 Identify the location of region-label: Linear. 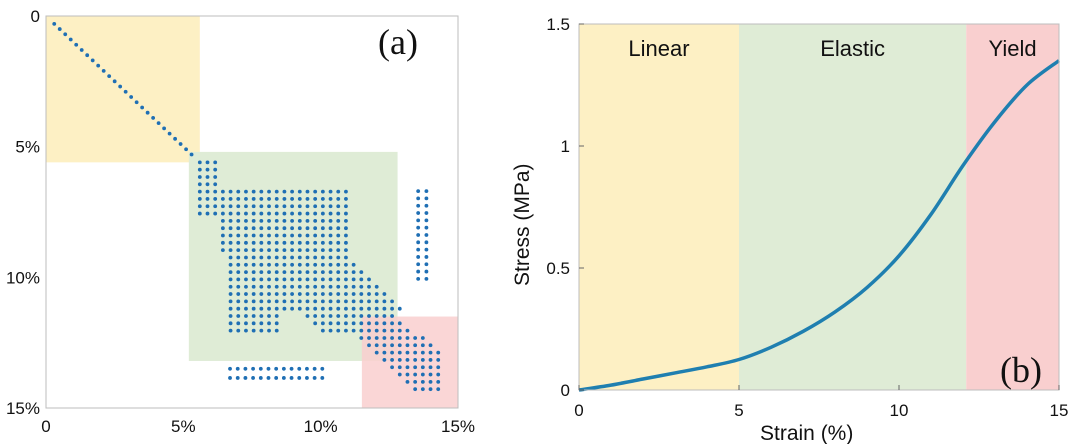
(658, 48).